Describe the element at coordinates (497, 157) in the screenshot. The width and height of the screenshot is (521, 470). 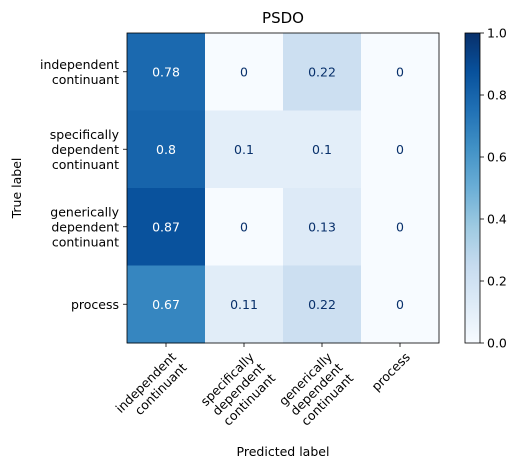
I see `colorbar-tick-label: 0.6` at that location.